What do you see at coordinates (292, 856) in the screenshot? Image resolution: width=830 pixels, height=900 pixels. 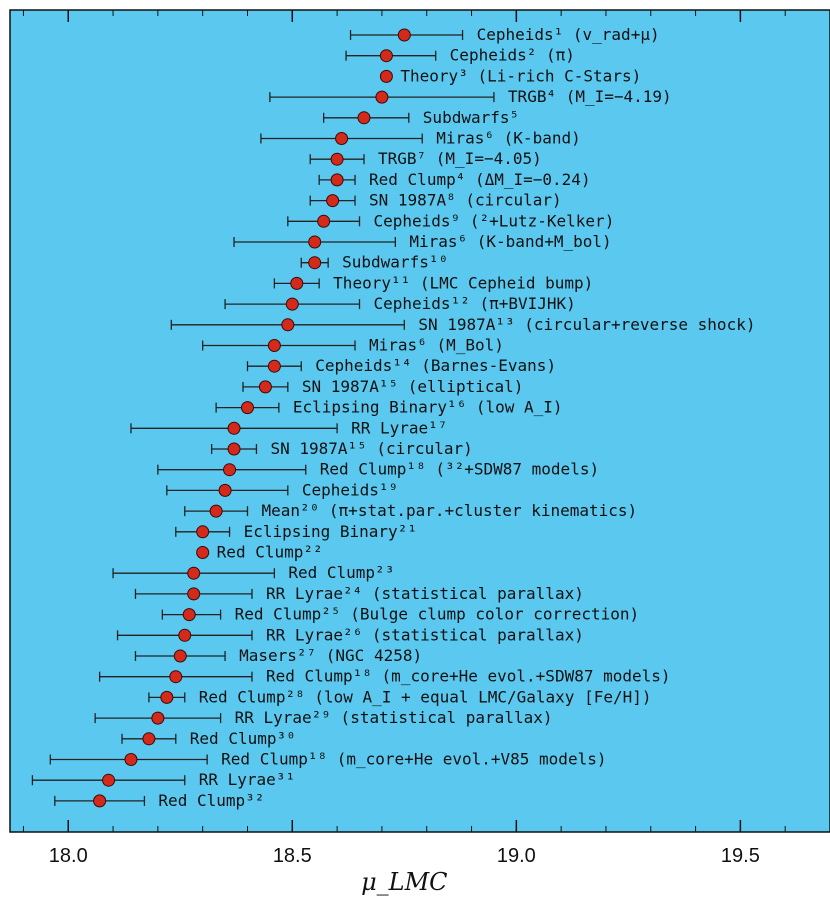 I see `x-tick-label: 18.5` at bounding box center [292, 856].